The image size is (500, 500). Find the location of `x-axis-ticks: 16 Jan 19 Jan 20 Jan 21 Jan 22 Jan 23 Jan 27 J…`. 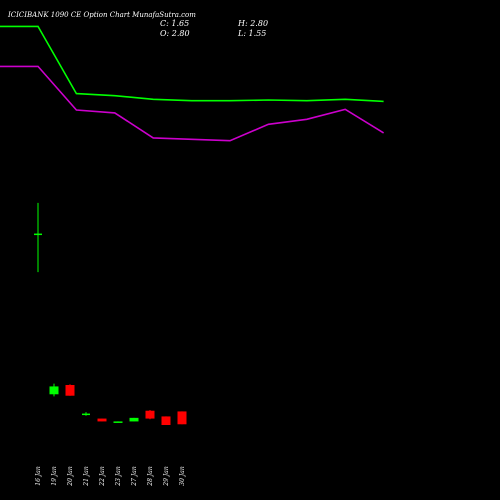

x-axis-ticks: 16 Jan 19 Jan 20 Jan 21 Jan 22 Jan 23 Jan 27 J… is located at coordinates (110, 476).